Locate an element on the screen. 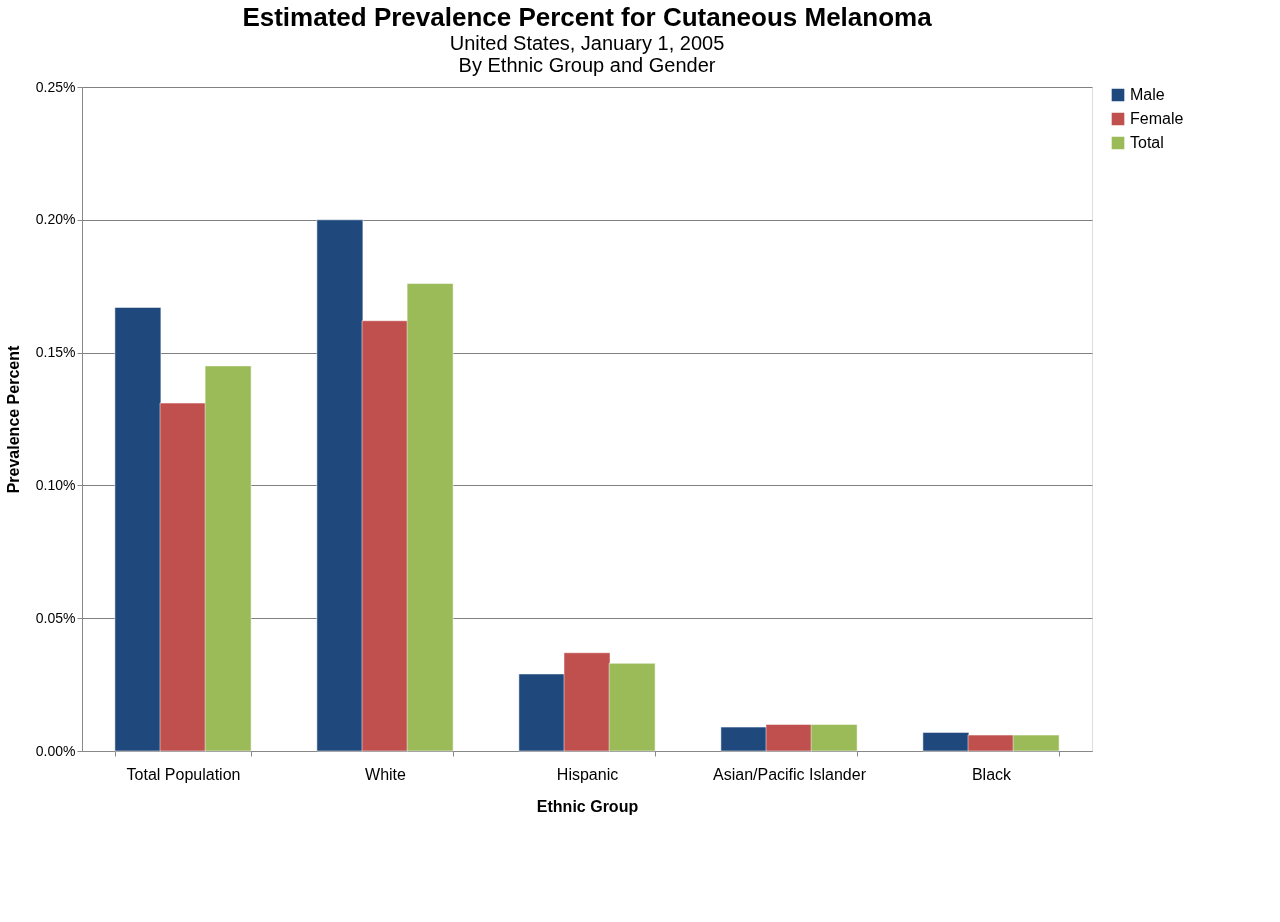 Image resolution: width=1280 pixels, height=922 pixels. x-tick-label: White is located at coordinates (386, 774).